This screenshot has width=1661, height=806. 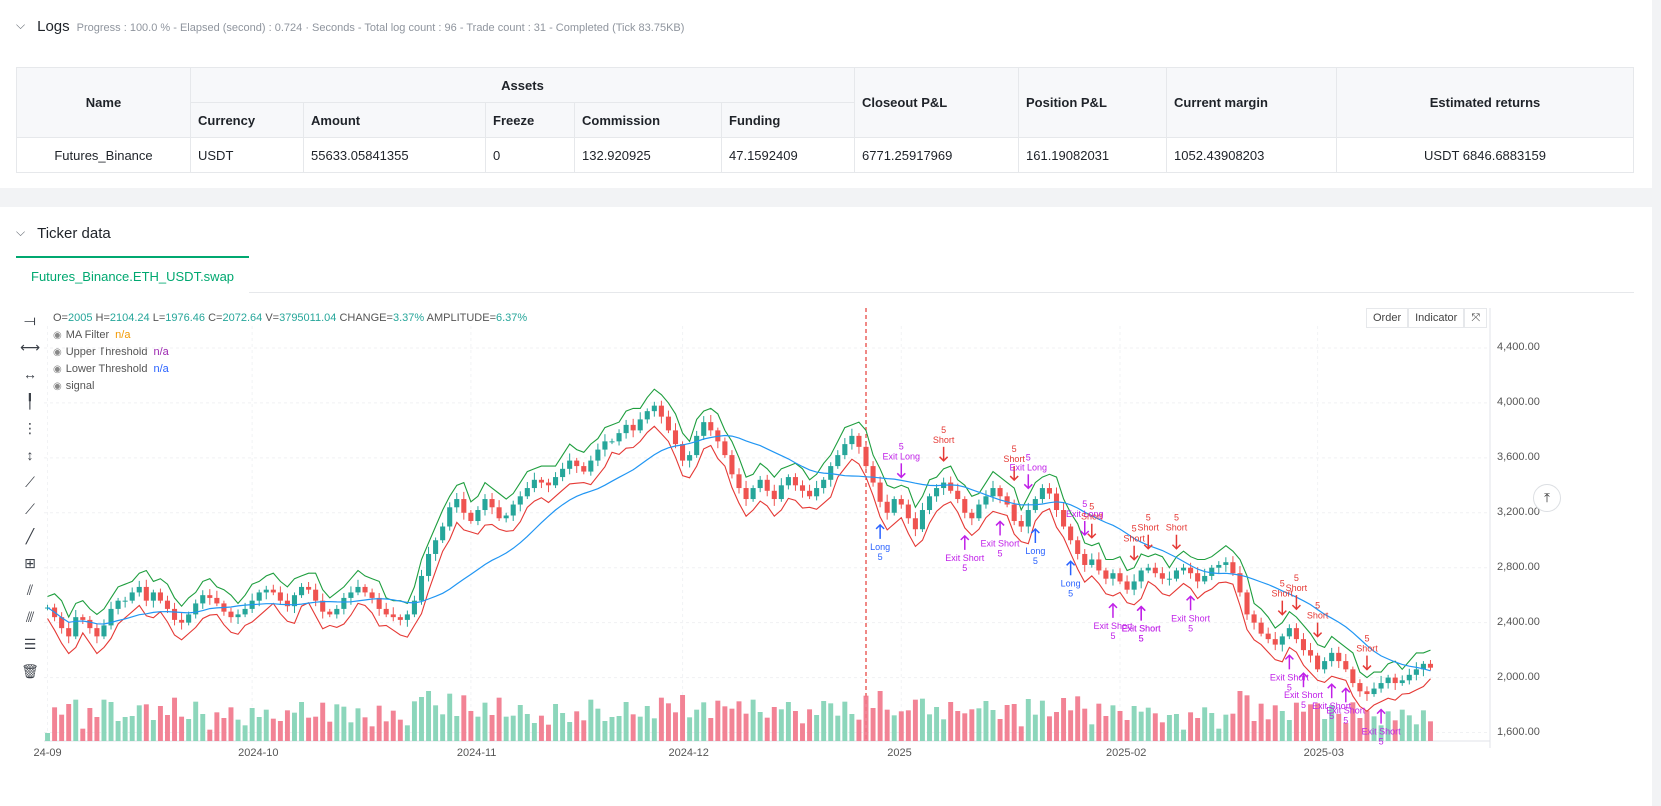 I want to click on indicator-button: Indicator, so click(x=1436, y=318).